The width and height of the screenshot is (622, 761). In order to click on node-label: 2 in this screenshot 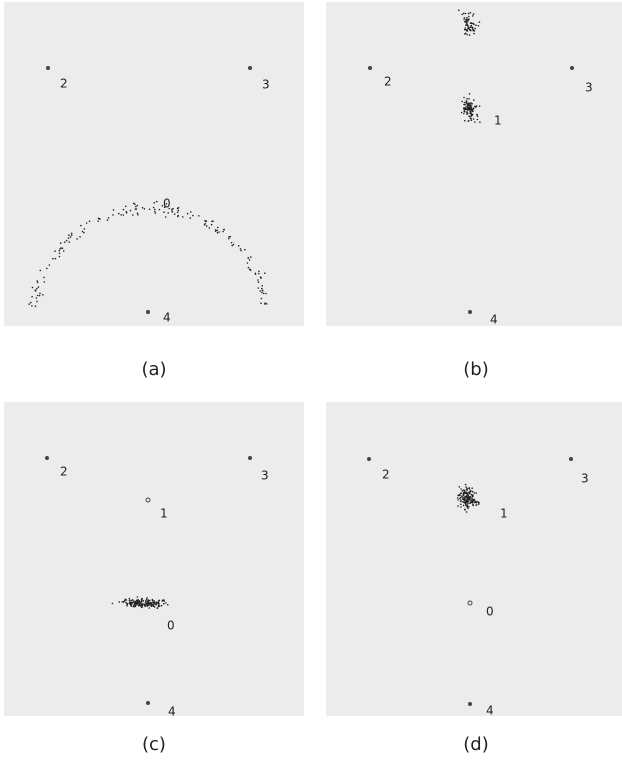, I will do `click(64, 84)`.